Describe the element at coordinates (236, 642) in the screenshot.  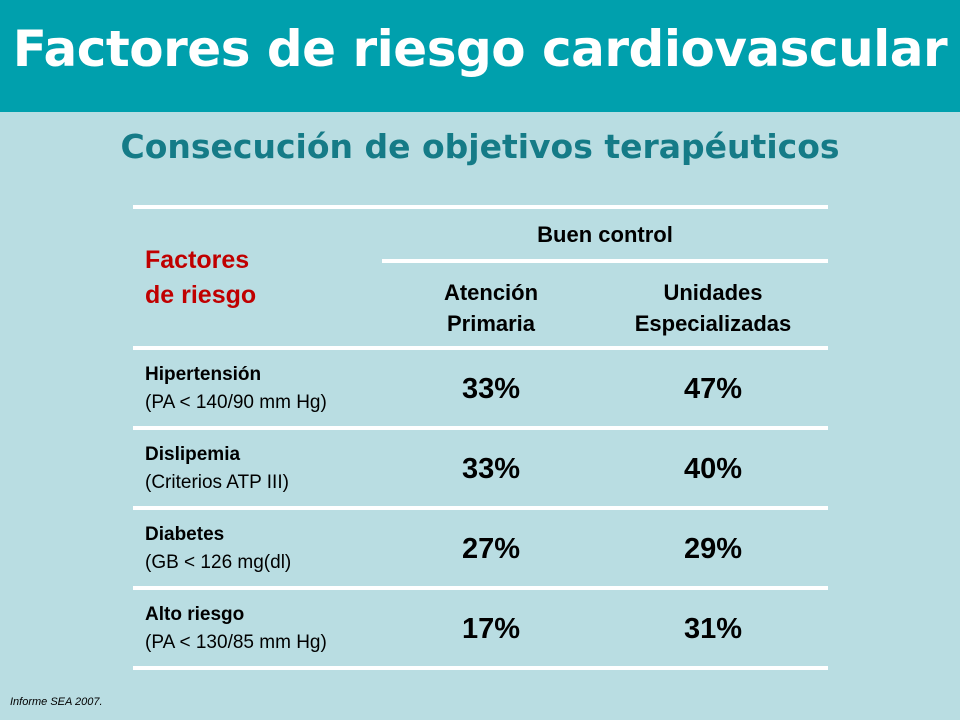
I see `risk-factor-criterion: (PA < 130/85 mm Hg)` at that location.